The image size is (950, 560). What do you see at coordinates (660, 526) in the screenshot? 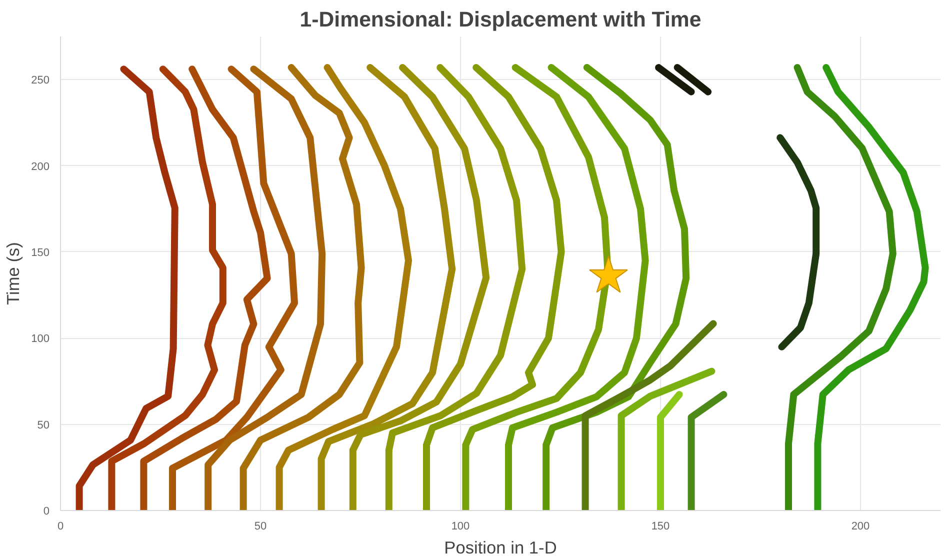
I see `x-tick-label: 150` at bounding box center [660, 526].